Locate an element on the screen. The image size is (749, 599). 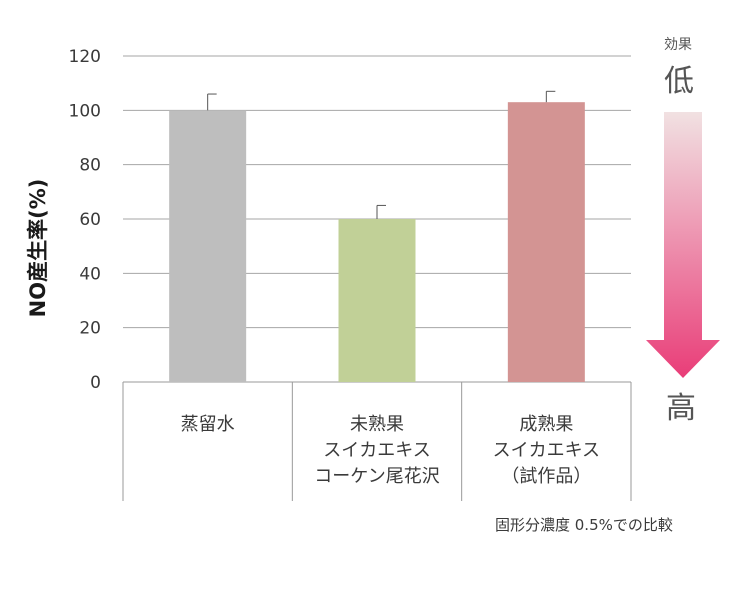
y-tick-label: 60 is located at coordinates (90, 220).